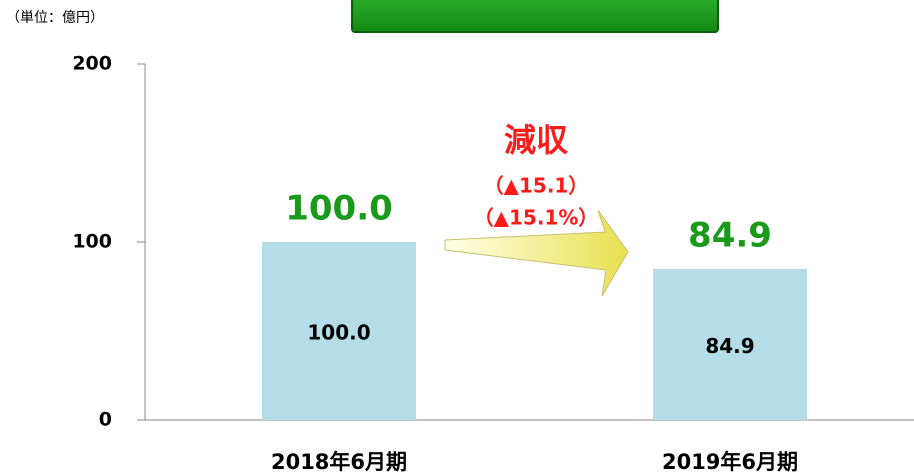  Describe the element at coordinates (339, 462) in the screenshot. I see `x-tick-label: 2018年6月期` at that location.